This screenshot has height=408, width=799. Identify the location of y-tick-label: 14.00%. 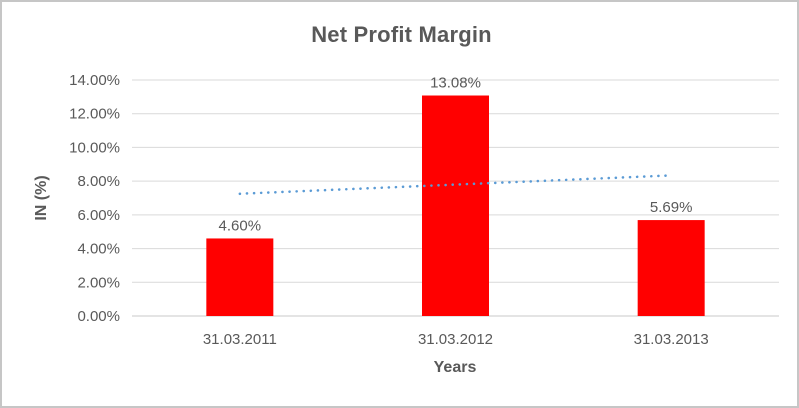
(94, 80).